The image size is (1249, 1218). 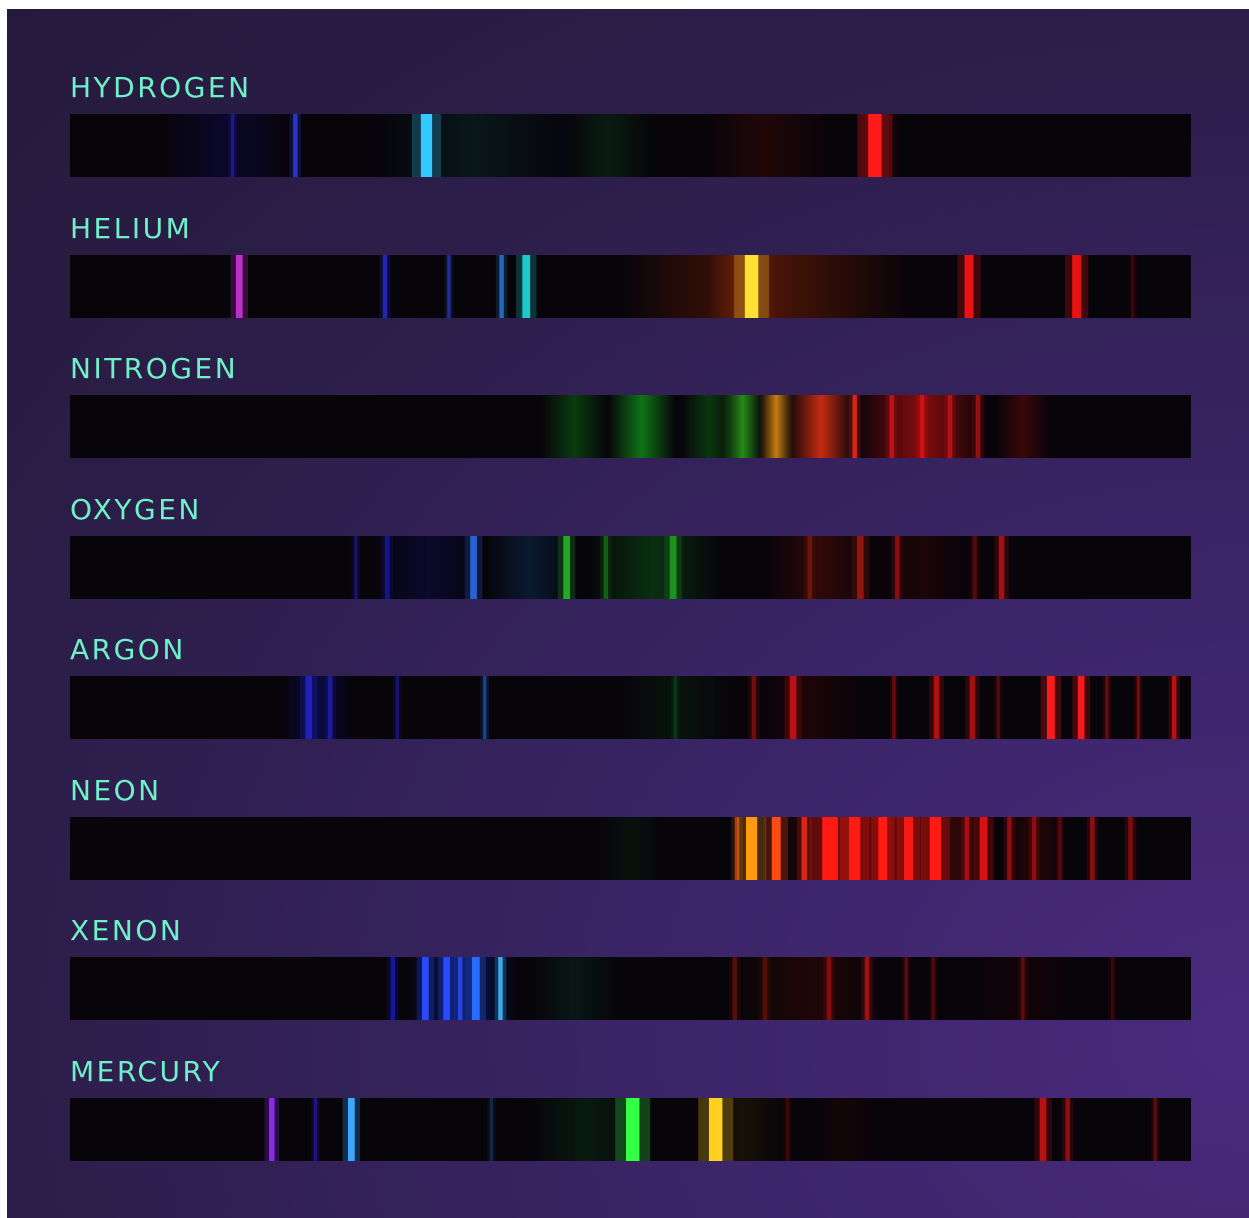 I want to click on element-name: NEON, so click(x=116, y=790).